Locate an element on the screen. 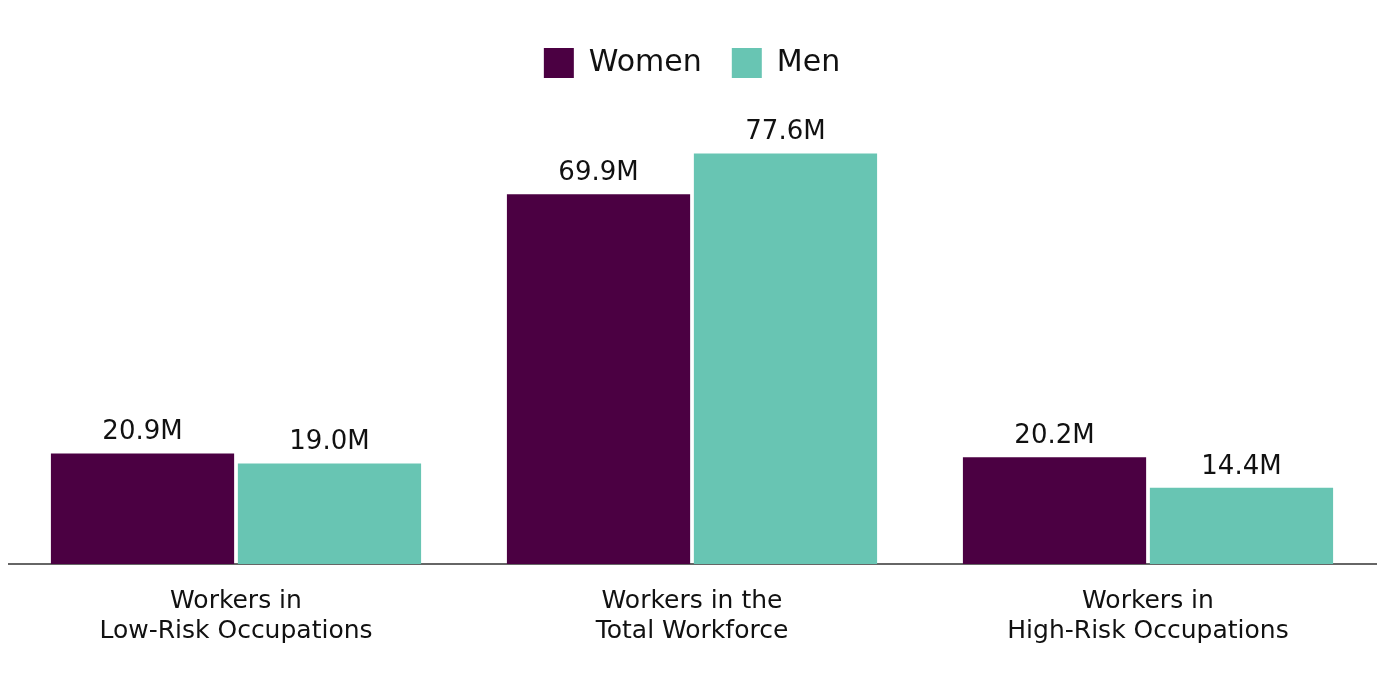 This screenshot has width=1394, height=676. legend-label: Men is located at coordinates (808, 60).